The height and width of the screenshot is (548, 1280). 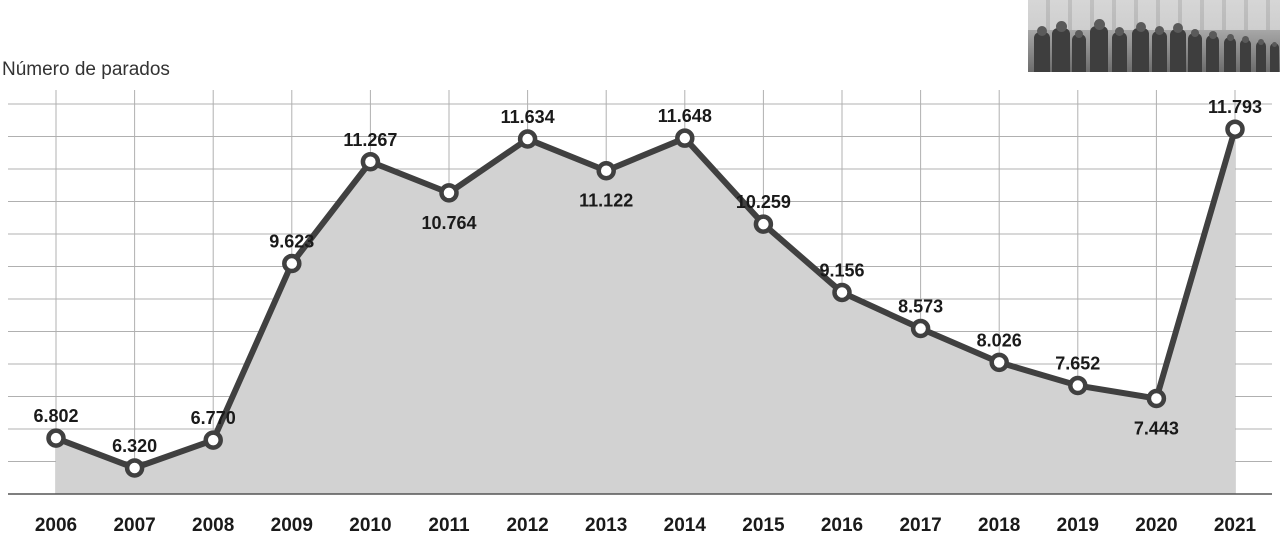 I want to click on x-tick-label: 2015, so click(x=763, y=525).